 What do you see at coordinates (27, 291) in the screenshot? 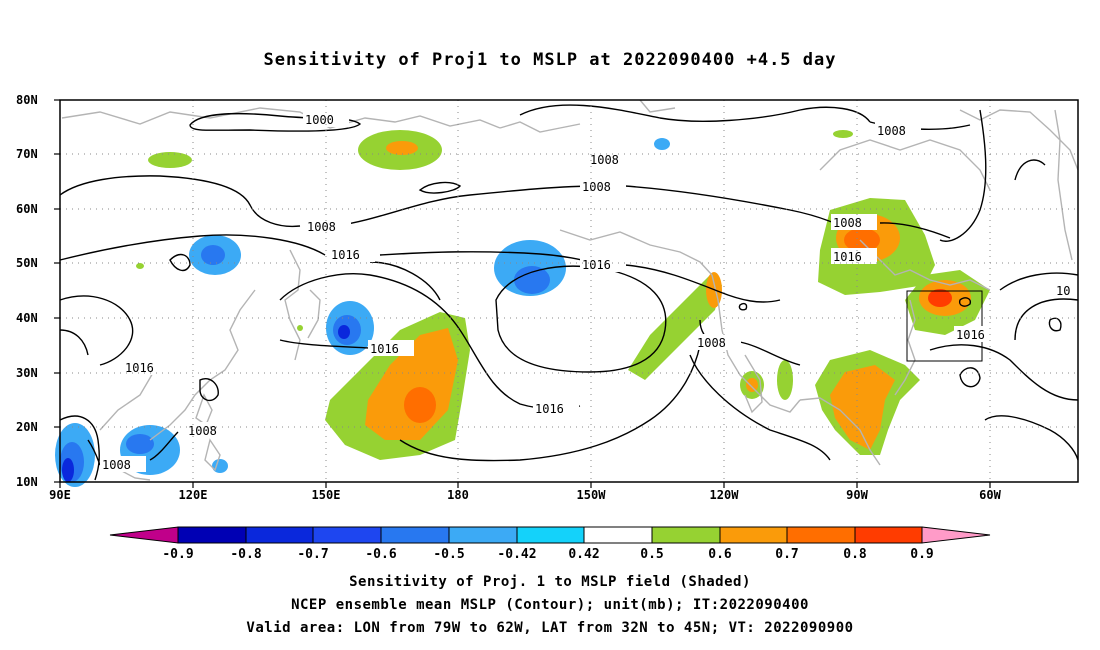
I see `latitude-labels: 80N 70N 60N 50N 40N 30N 20N 10N` at bounding box center [27, 291].